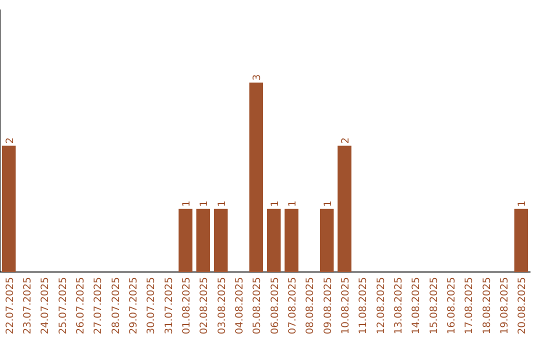  I want to click on x-tick-label: 31.07.2025, so click(169, 305).